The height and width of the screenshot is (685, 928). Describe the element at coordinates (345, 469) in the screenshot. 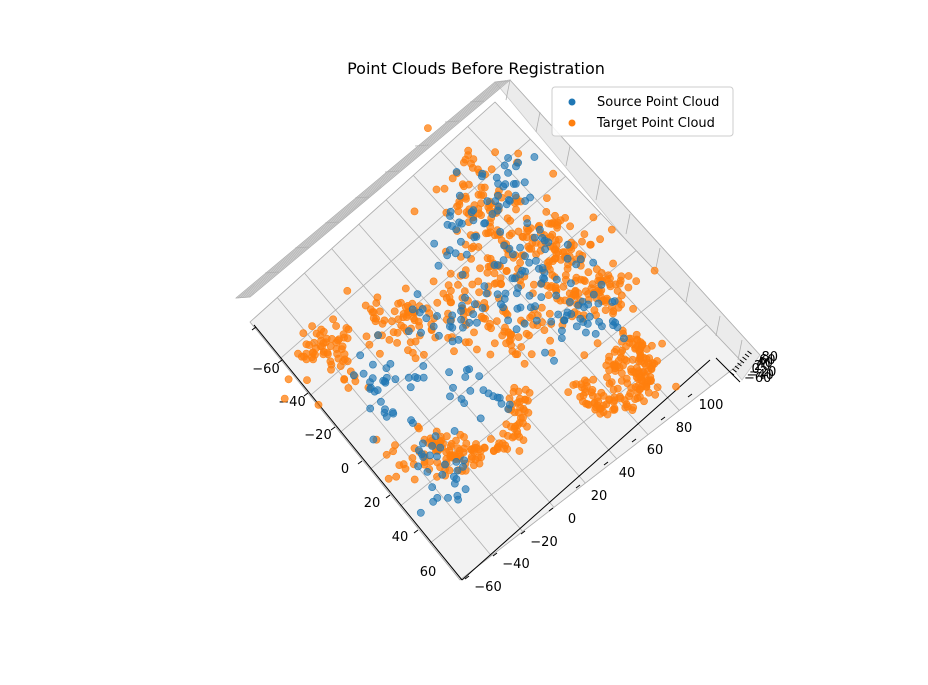

I see `x-tick-label: 0` at that location.